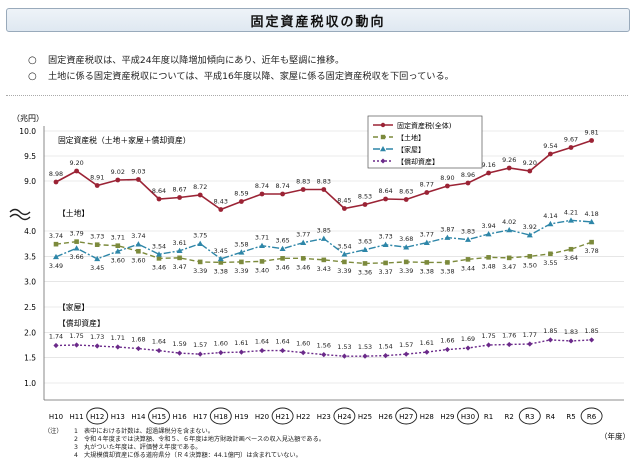 Image resolution: width=636 pixels, height=471 pixels. I want to click on data-label-total: 8.43, so click(221, 202).